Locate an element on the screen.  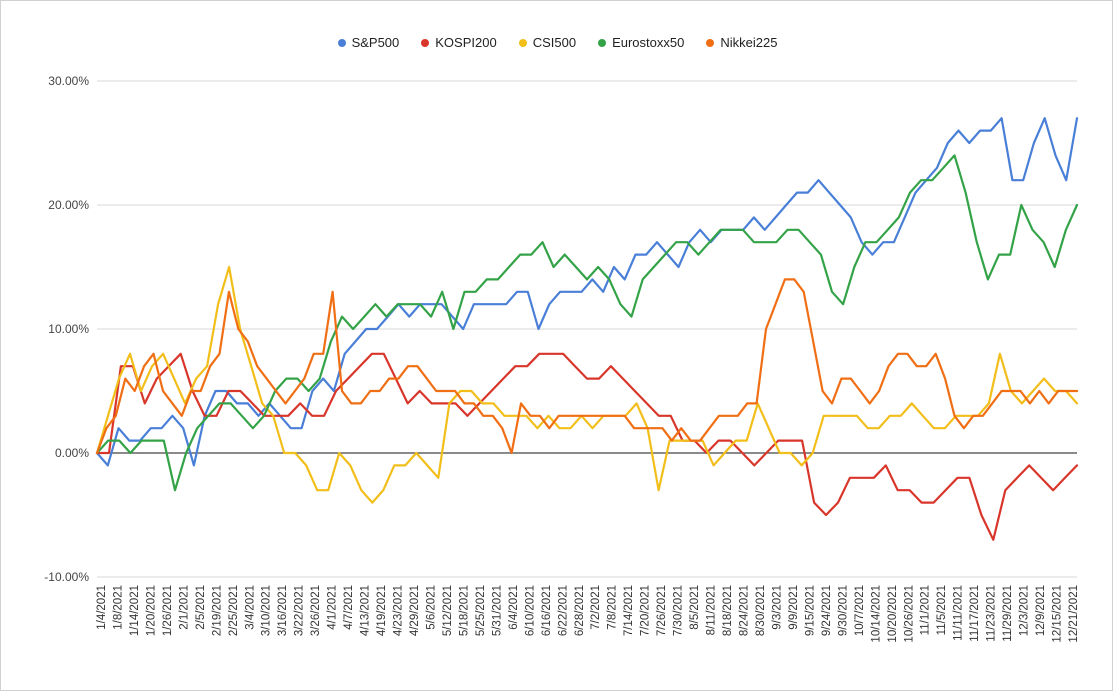
legend-label: Eurostoxx50 is located at coordinates (648, 42).